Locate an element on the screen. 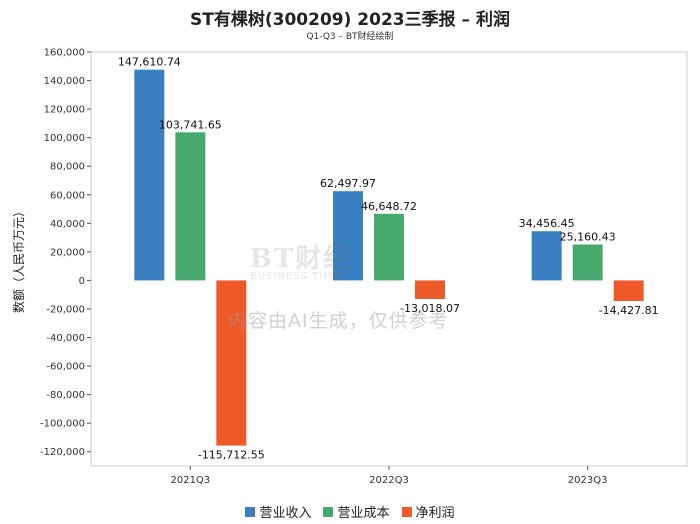 Image resolution: width=700 pixels, height=524 pixels. legend-item: 营业收入 is located at coordinates (278, 511).